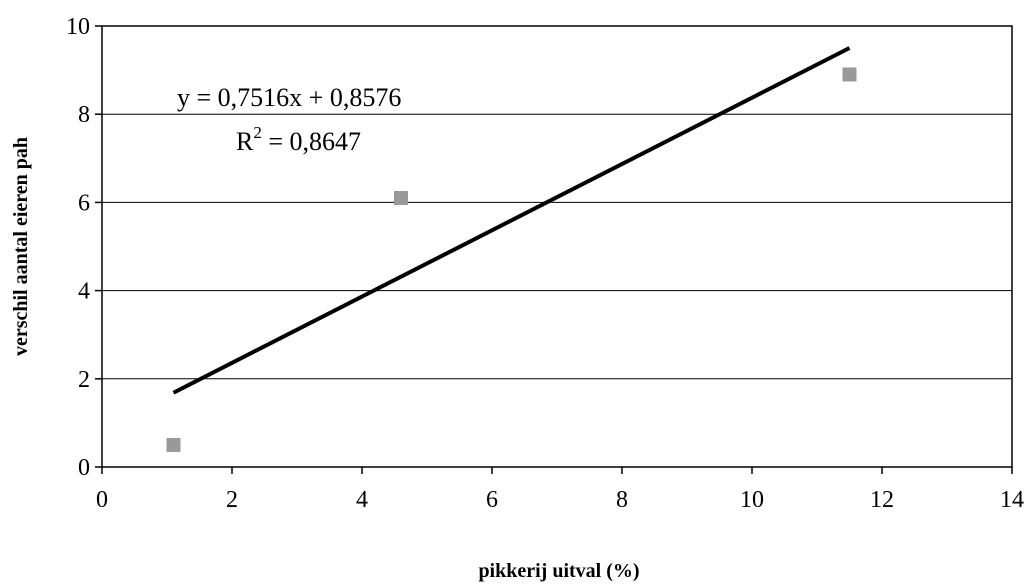  I want to click on x-tick-label: 14, so click(1012, 500).